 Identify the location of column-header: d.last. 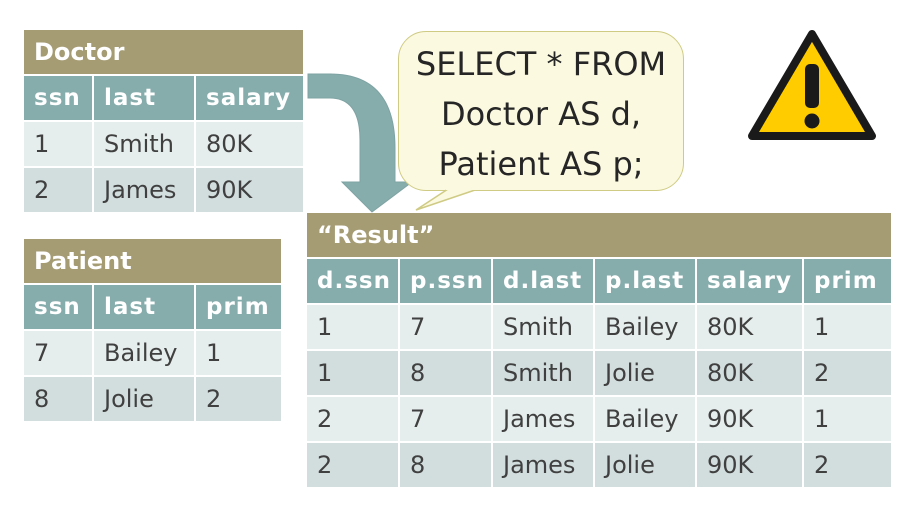
(544, 282).